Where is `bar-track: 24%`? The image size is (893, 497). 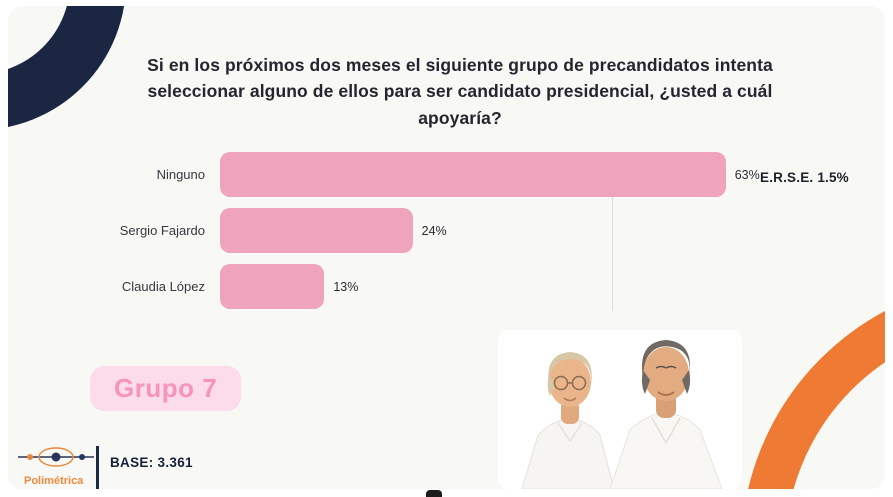 bar-track: 24% is located at coordinates (517, 230).